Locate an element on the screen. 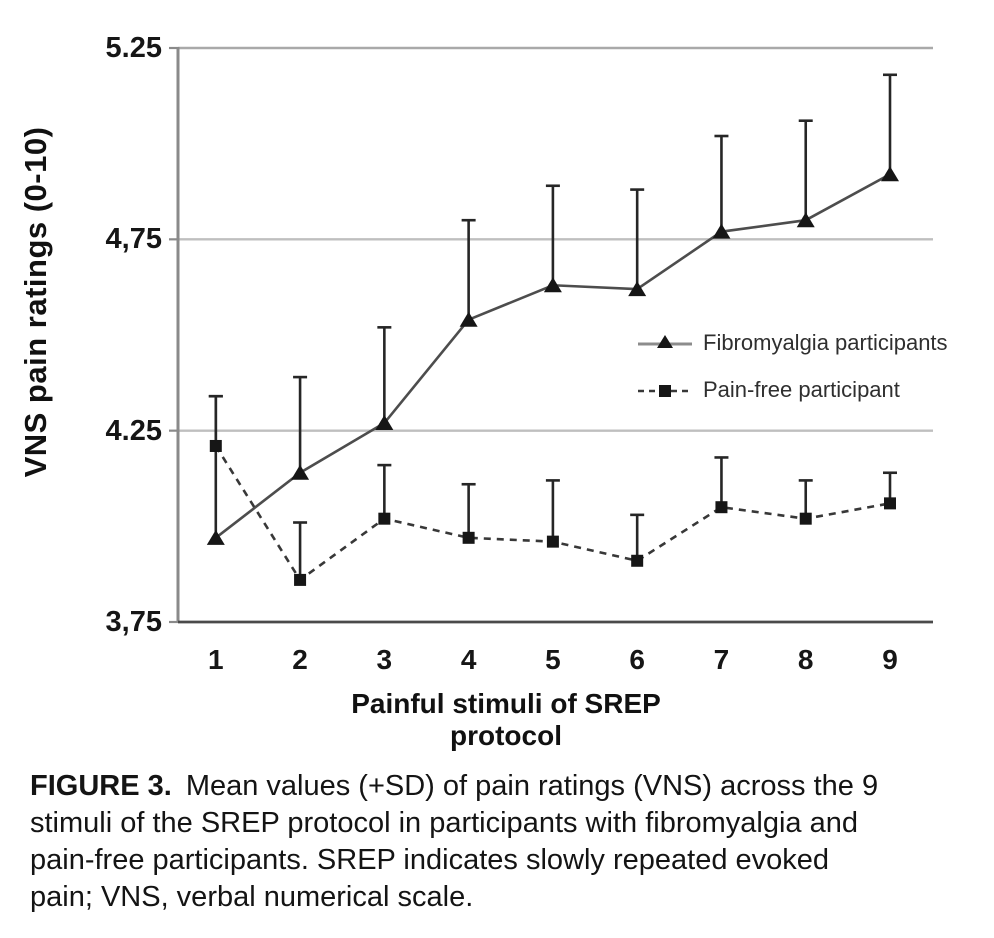 The image size is (994, 938). legend-label-fibromyalgia: Fibromyalgia participants is located at coordinates (825, 342).